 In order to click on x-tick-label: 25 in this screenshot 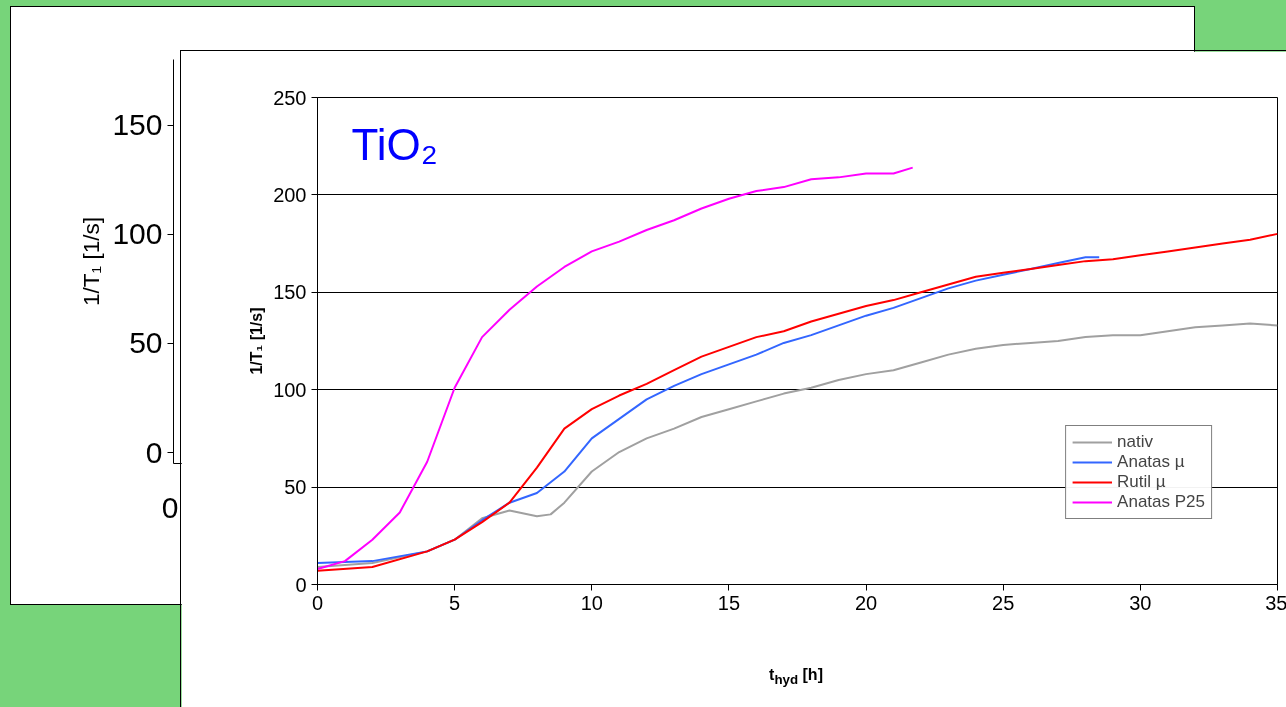, I will do `click(1003, 602)`.